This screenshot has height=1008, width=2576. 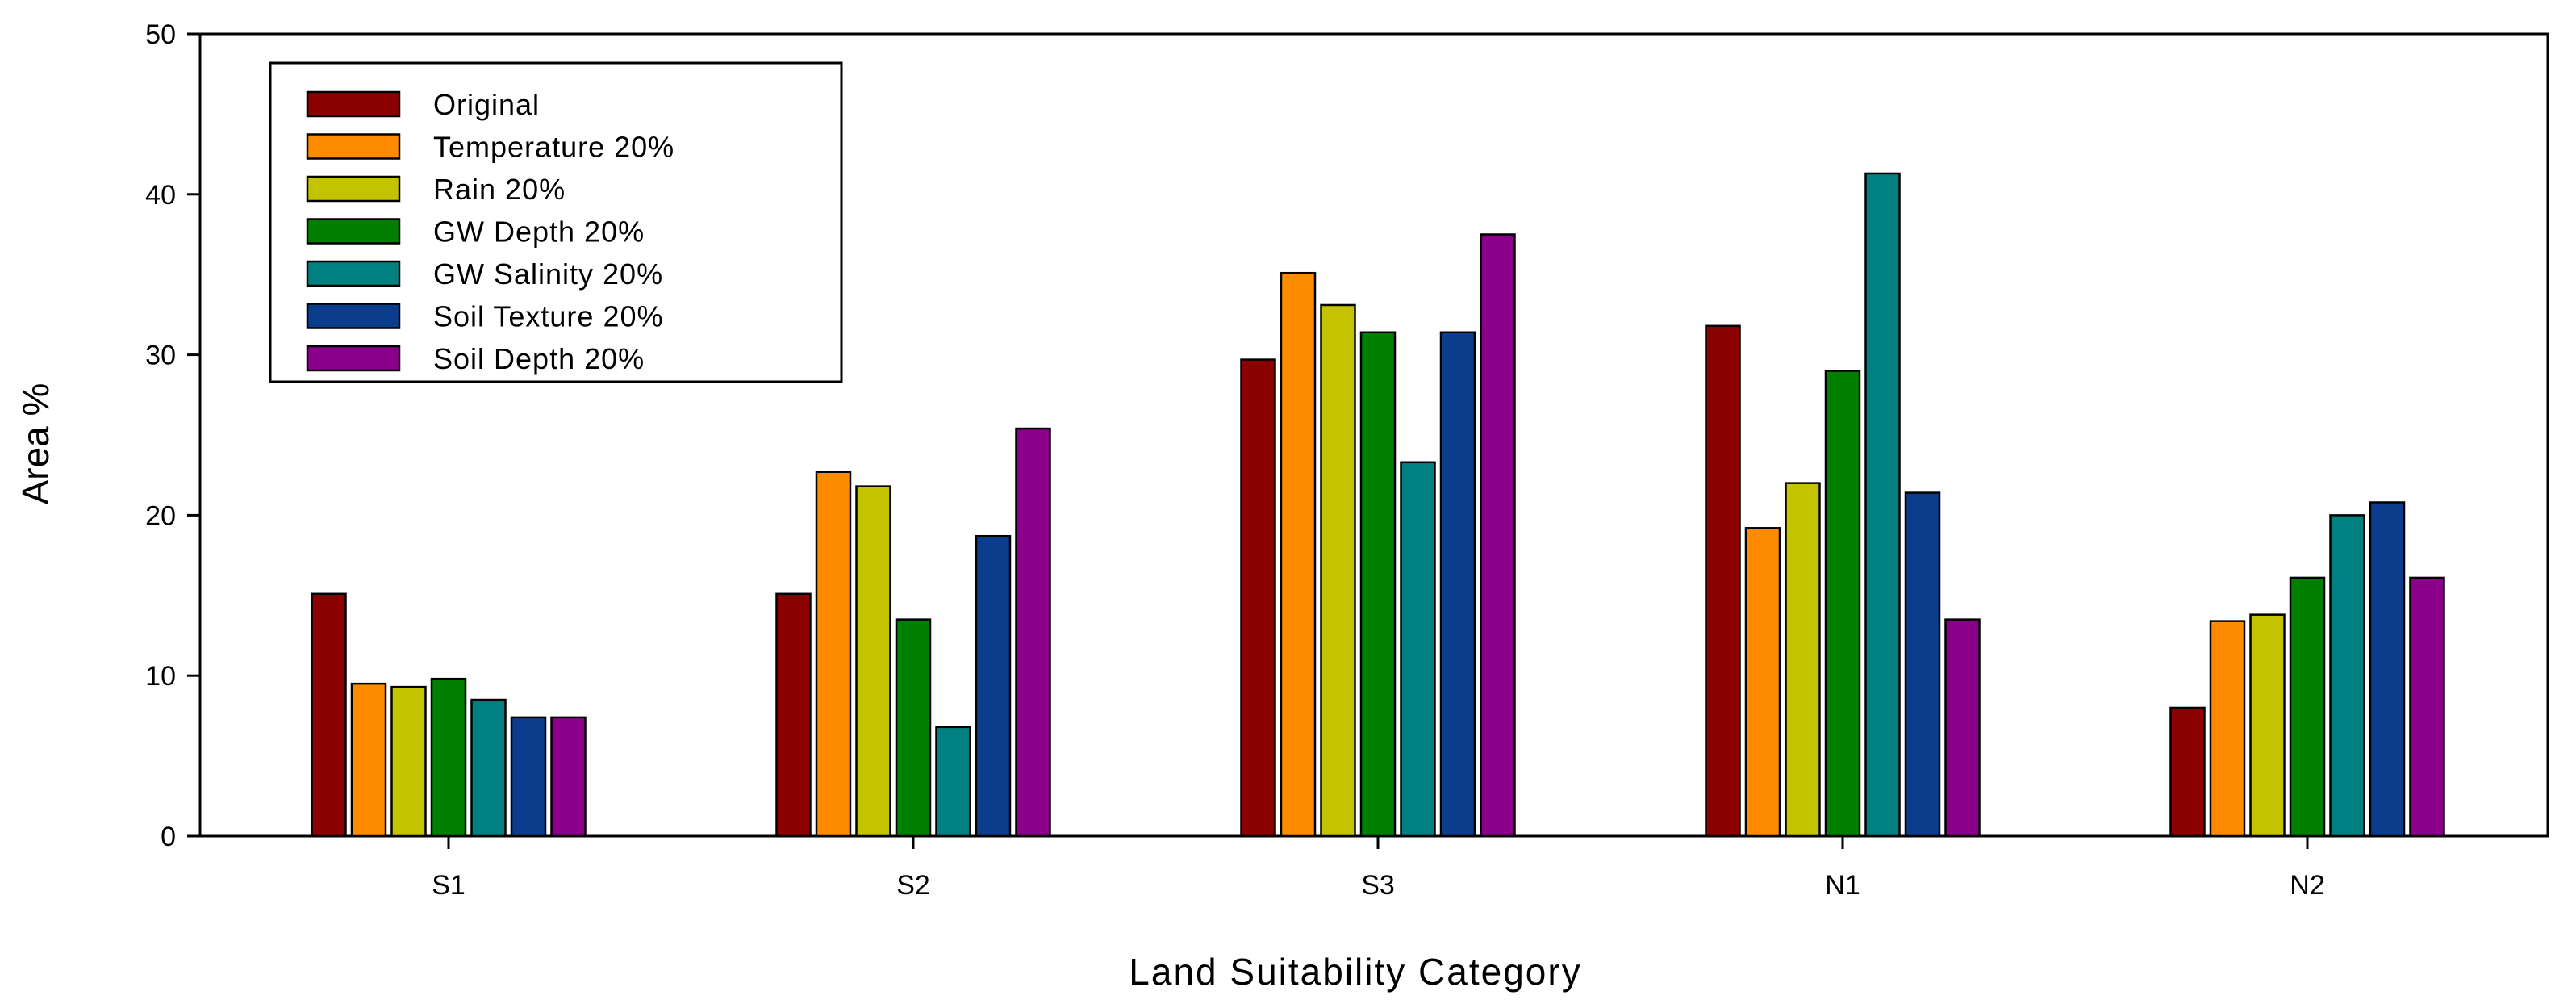 I want to click on legend-label-2: Temperature 20%, so click(x=553, y=147).